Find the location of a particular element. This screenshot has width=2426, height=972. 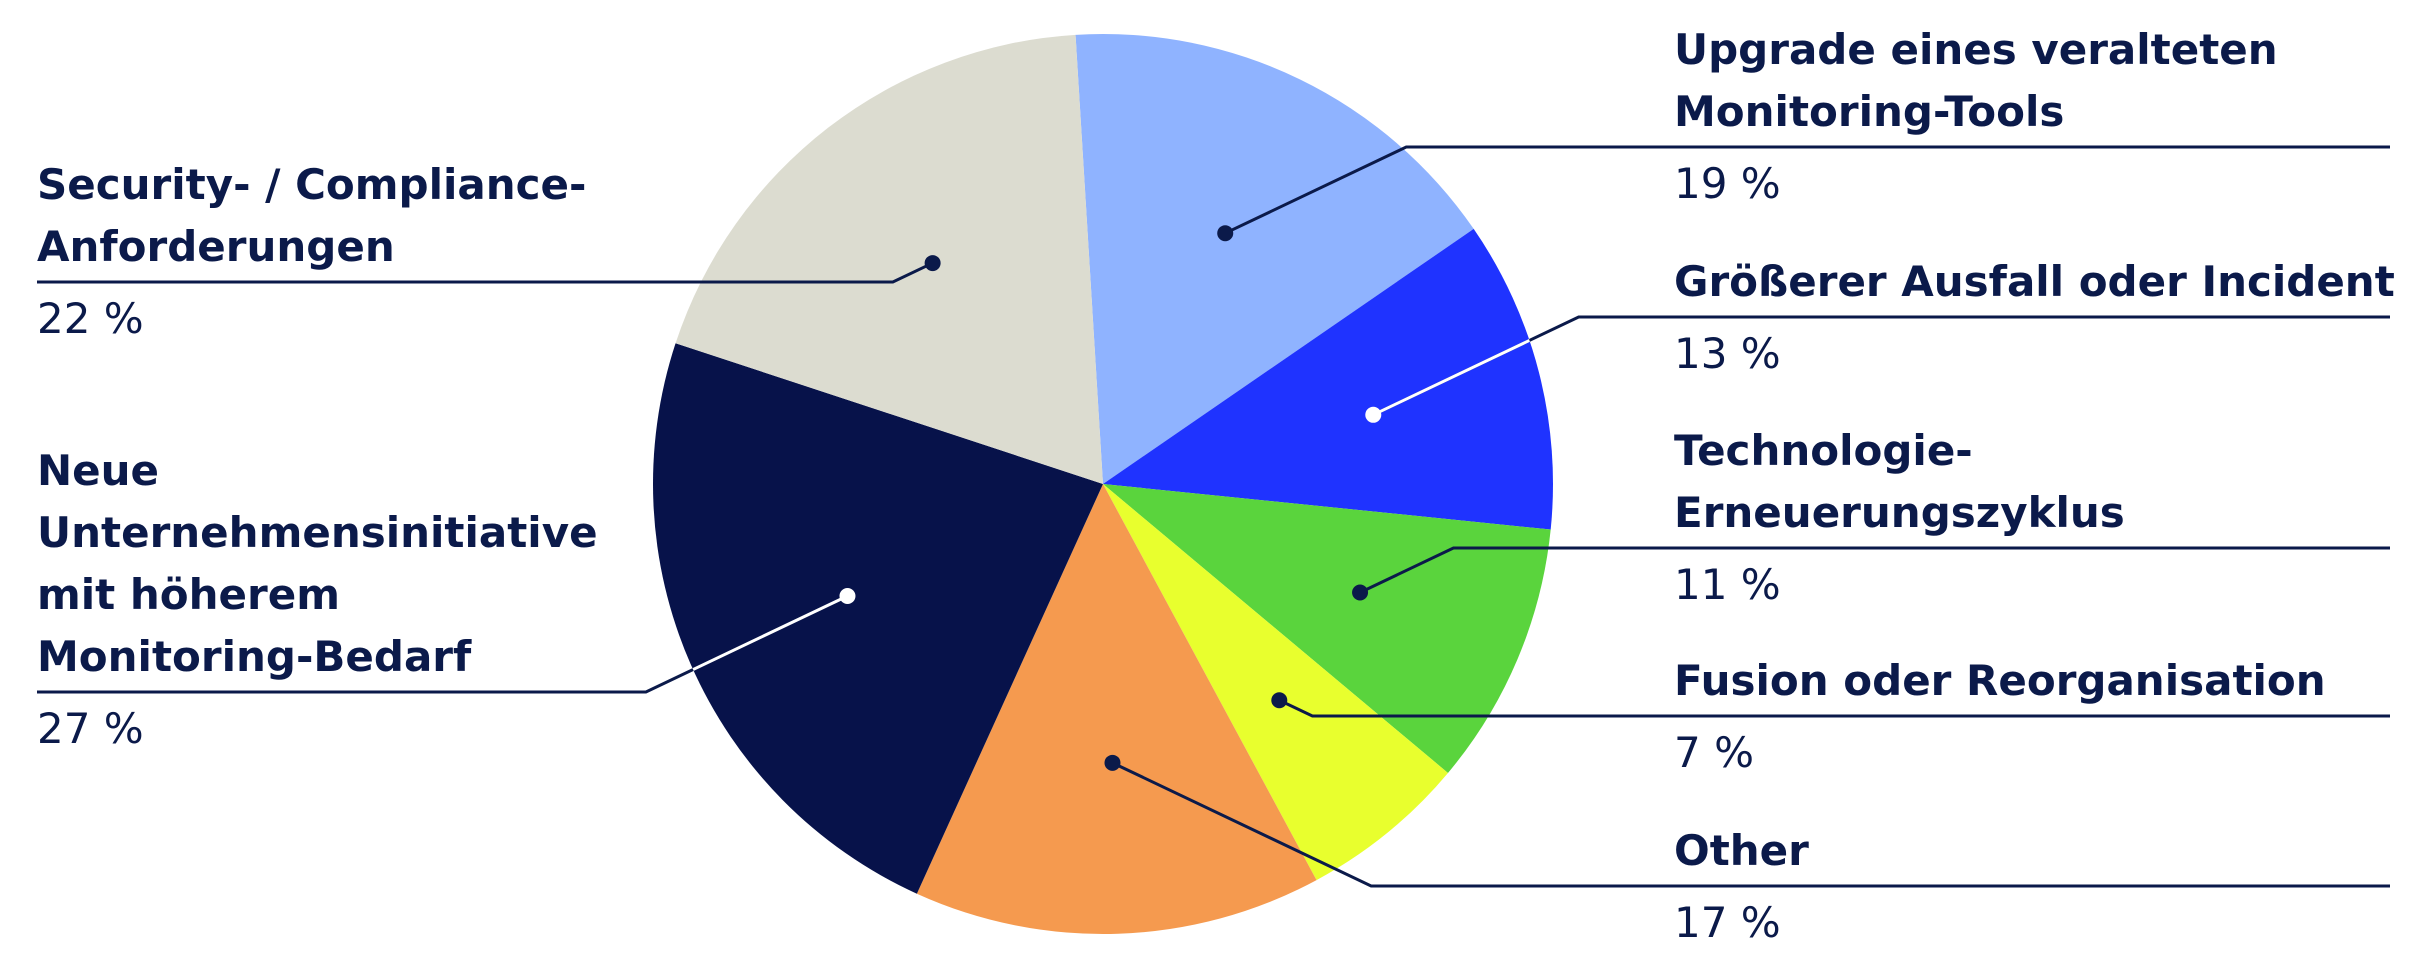

slice-label: Technologie-Erneuerungszyklus is located at coordinates (1899, 481).